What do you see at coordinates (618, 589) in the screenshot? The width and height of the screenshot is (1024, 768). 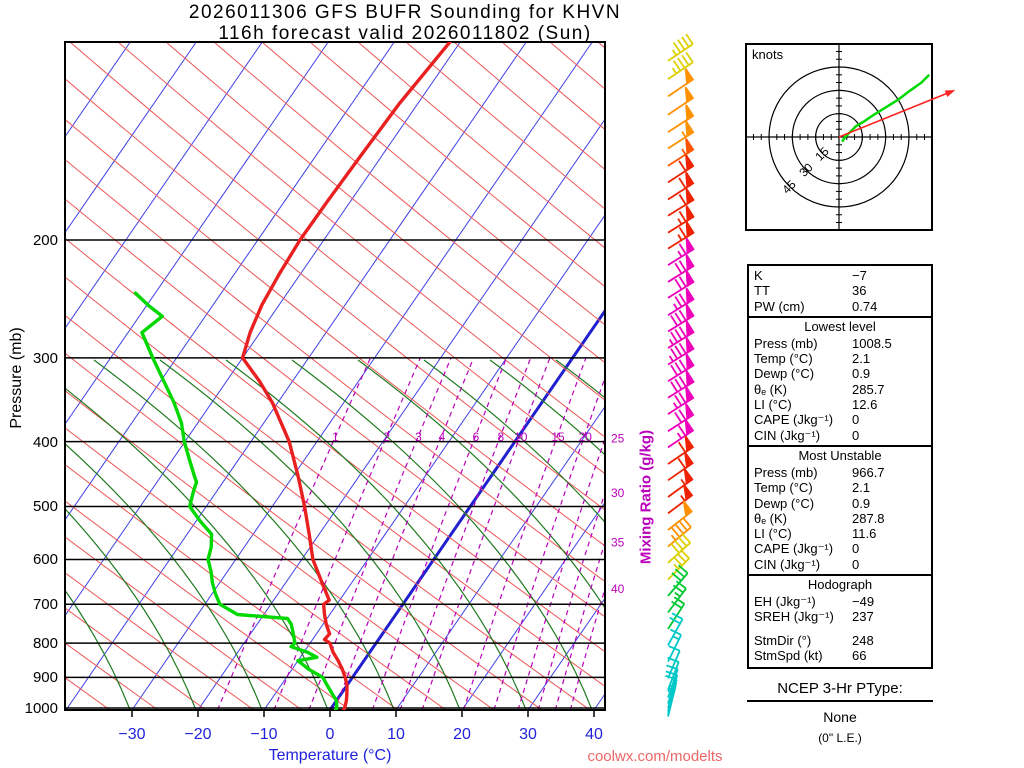 I see `mixing-ratio-tick-label: 40` at bounding box center [618, 589].